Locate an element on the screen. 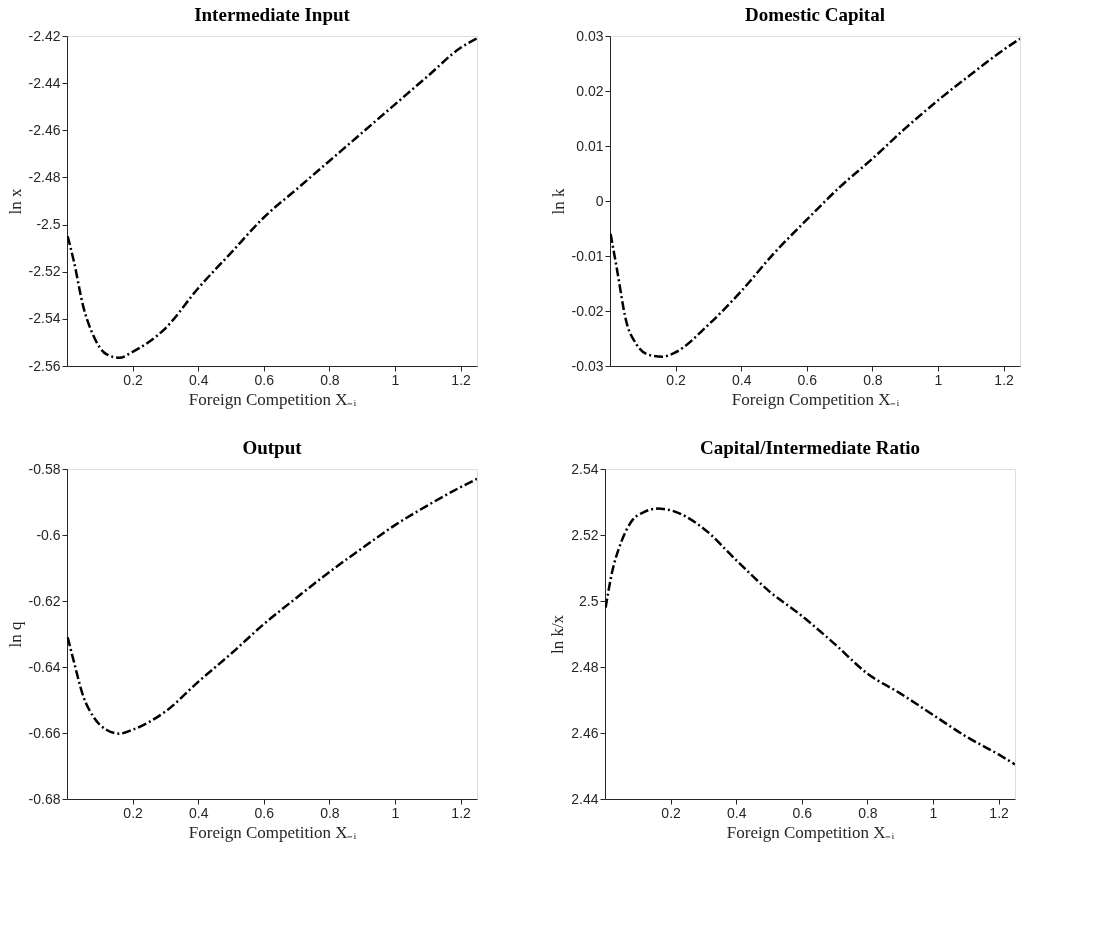 This screenshot has height=949, width=1117. y-tick-label: 2.48 is located at coordinates (585, 666).